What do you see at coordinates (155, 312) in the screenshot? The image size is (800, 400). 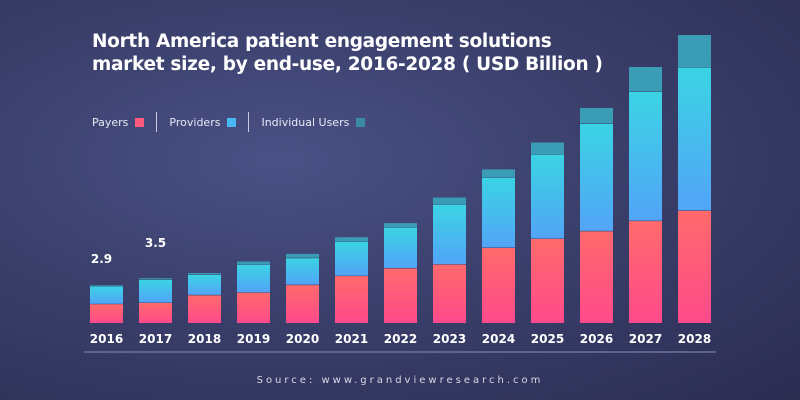 I see `bar-payers-2017` at bounding box center [155, 312].